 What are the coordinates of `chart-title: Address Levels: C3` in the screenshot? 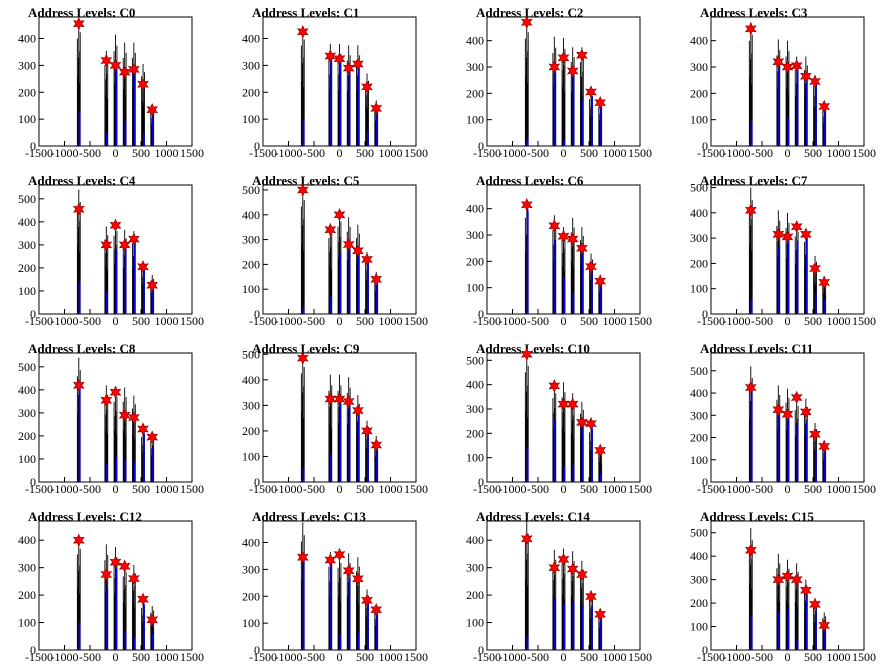 It's located at (754, 12).